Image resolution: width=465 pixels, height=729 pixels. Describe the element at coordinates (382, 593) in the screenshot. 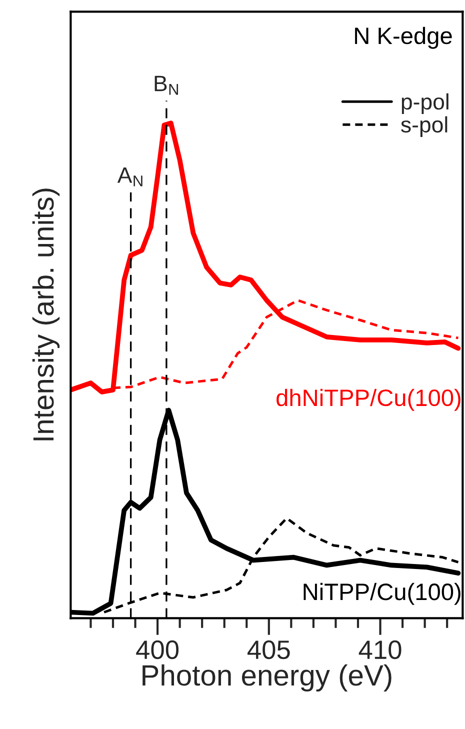

I see `annotation: NiTPP/Cu(100)` at that location.